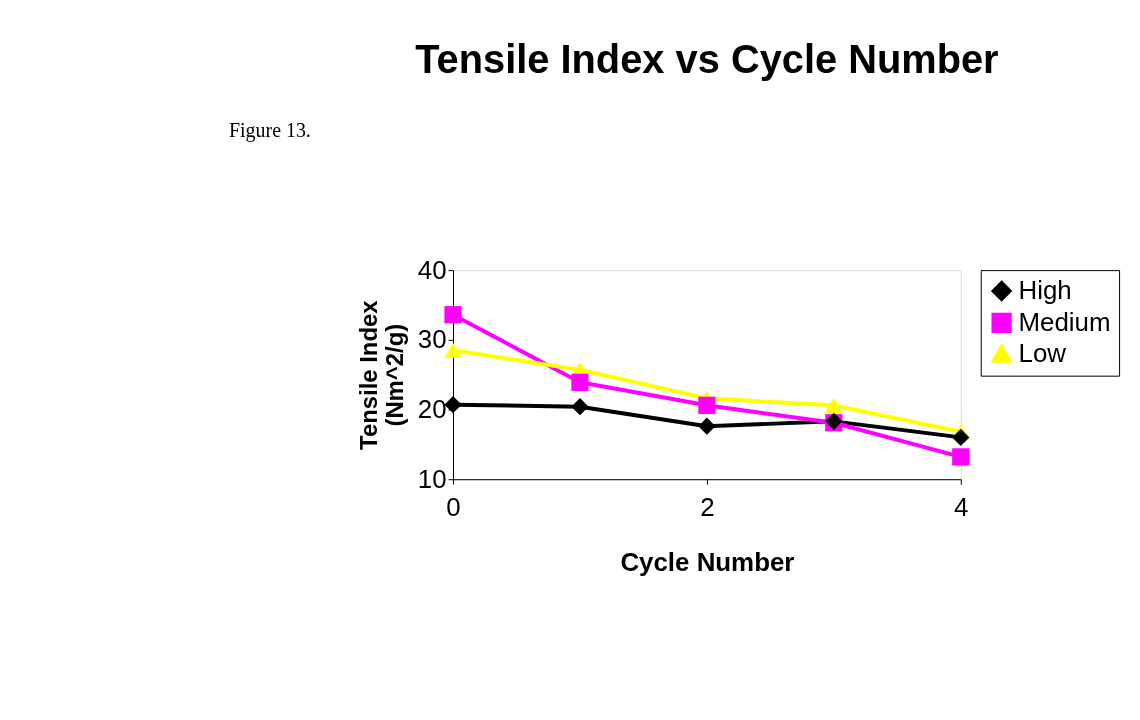  Describe the element at coordinates (270, 130) in the screenshot. I see `caption: Figure 13.` at that location.